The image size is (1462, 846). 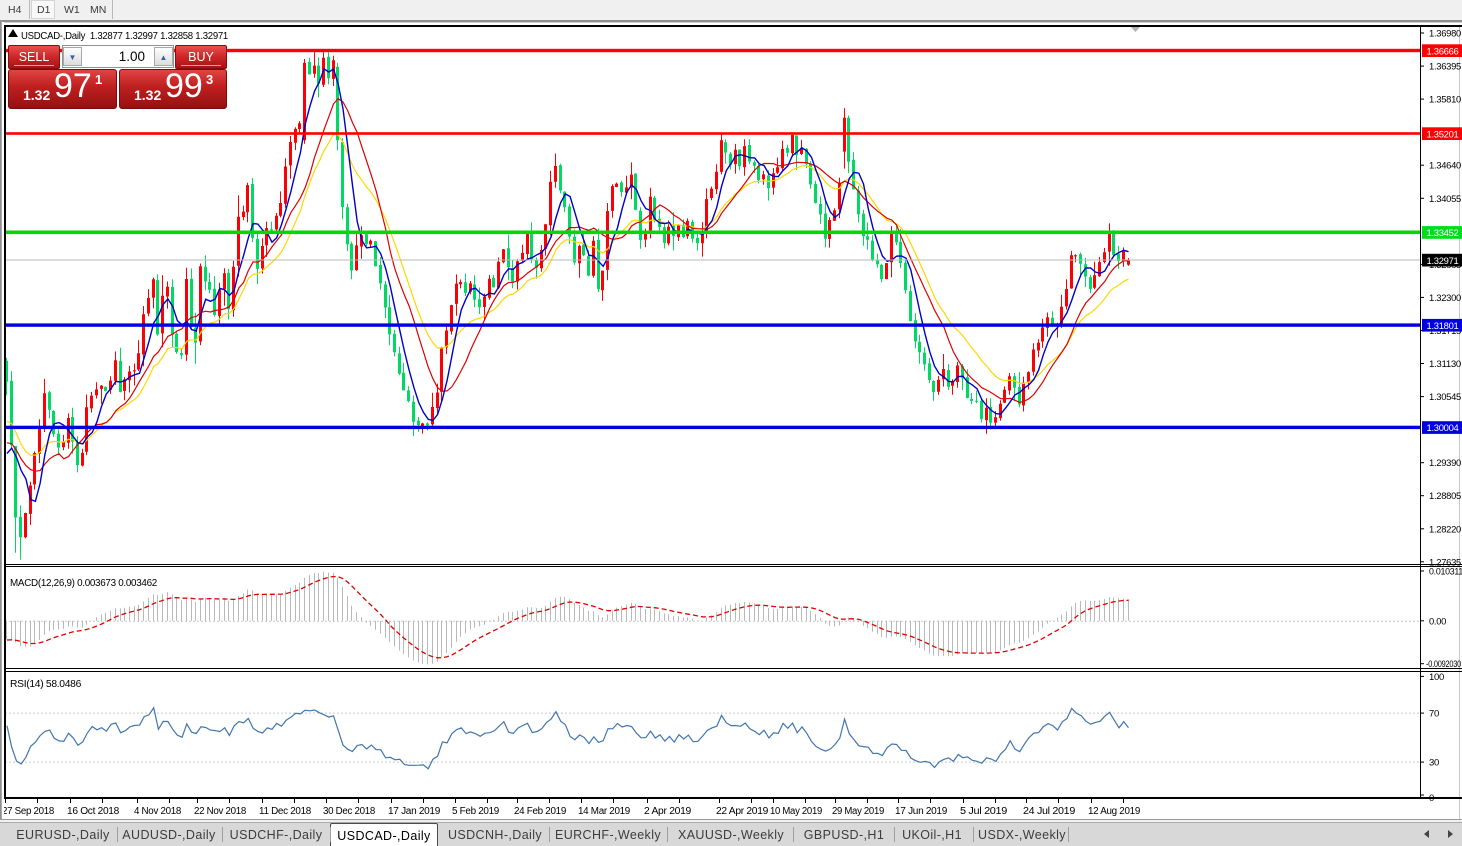 I want to click on svg-text: 4 Nov 2018, so click(x=158, y=811).